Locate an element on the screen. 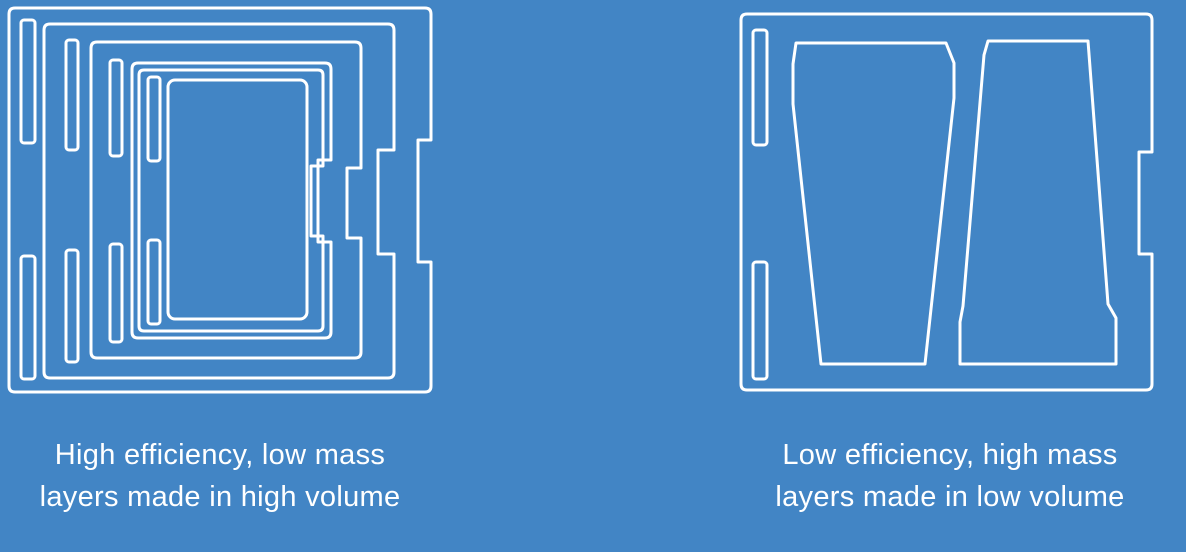 The image size is (1186, 552). outer-slot-top is located at coordinates (28, 81).